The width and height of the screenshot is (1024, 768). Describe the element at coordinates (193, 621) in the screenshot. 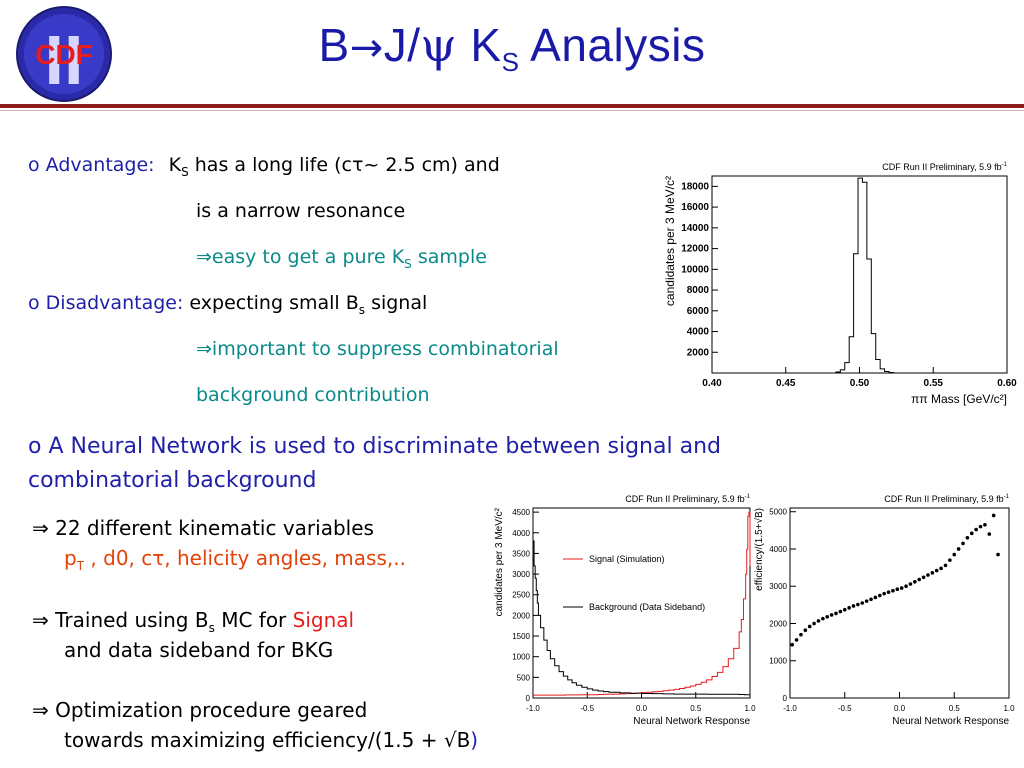

I see `nn-point-2-line-1: ⇒ Trained using Bs MC for Signal` at that location.